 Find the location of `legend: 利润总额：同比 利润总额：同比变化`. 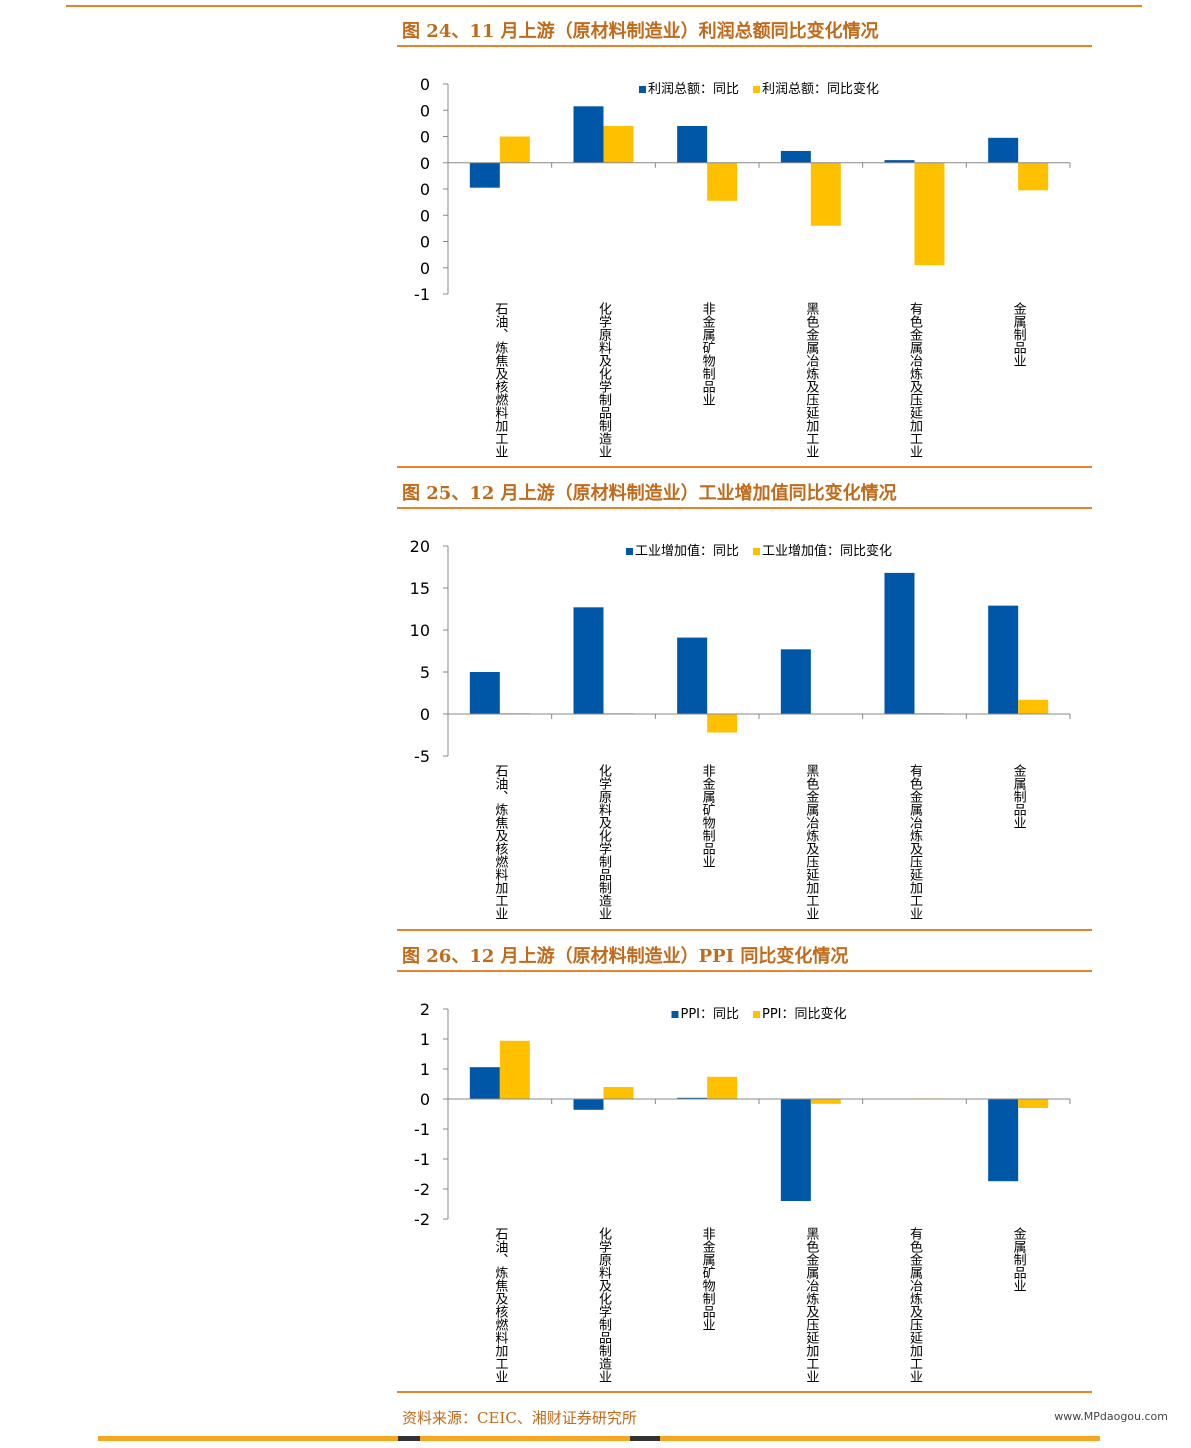

legend: 利润总额：同比 利润总额：同比变化 is located at coordinates (758, 89).